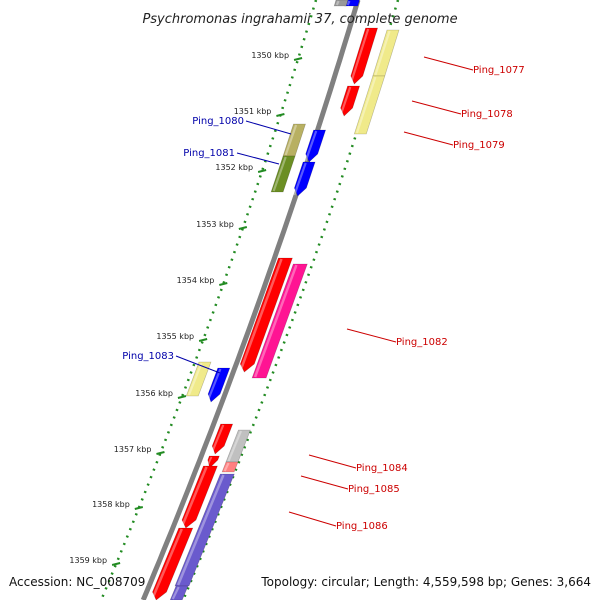  I want to click on gene-label-ping-1083: Ping_1083, so click(148, 356).